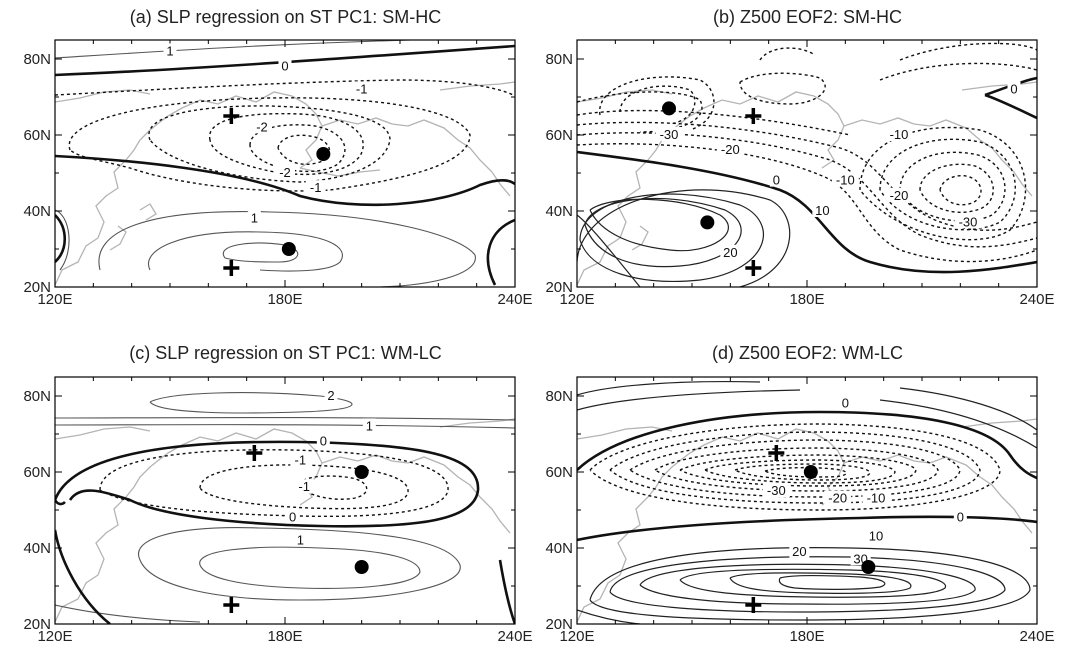 The width and height of the screenshot is (1065, 655). What do you see at coordinates (807, 17) in the screenshot?
I see `panel-title: (b) Z500 EOF2: SM-HC` at bounding box center [807, 17].